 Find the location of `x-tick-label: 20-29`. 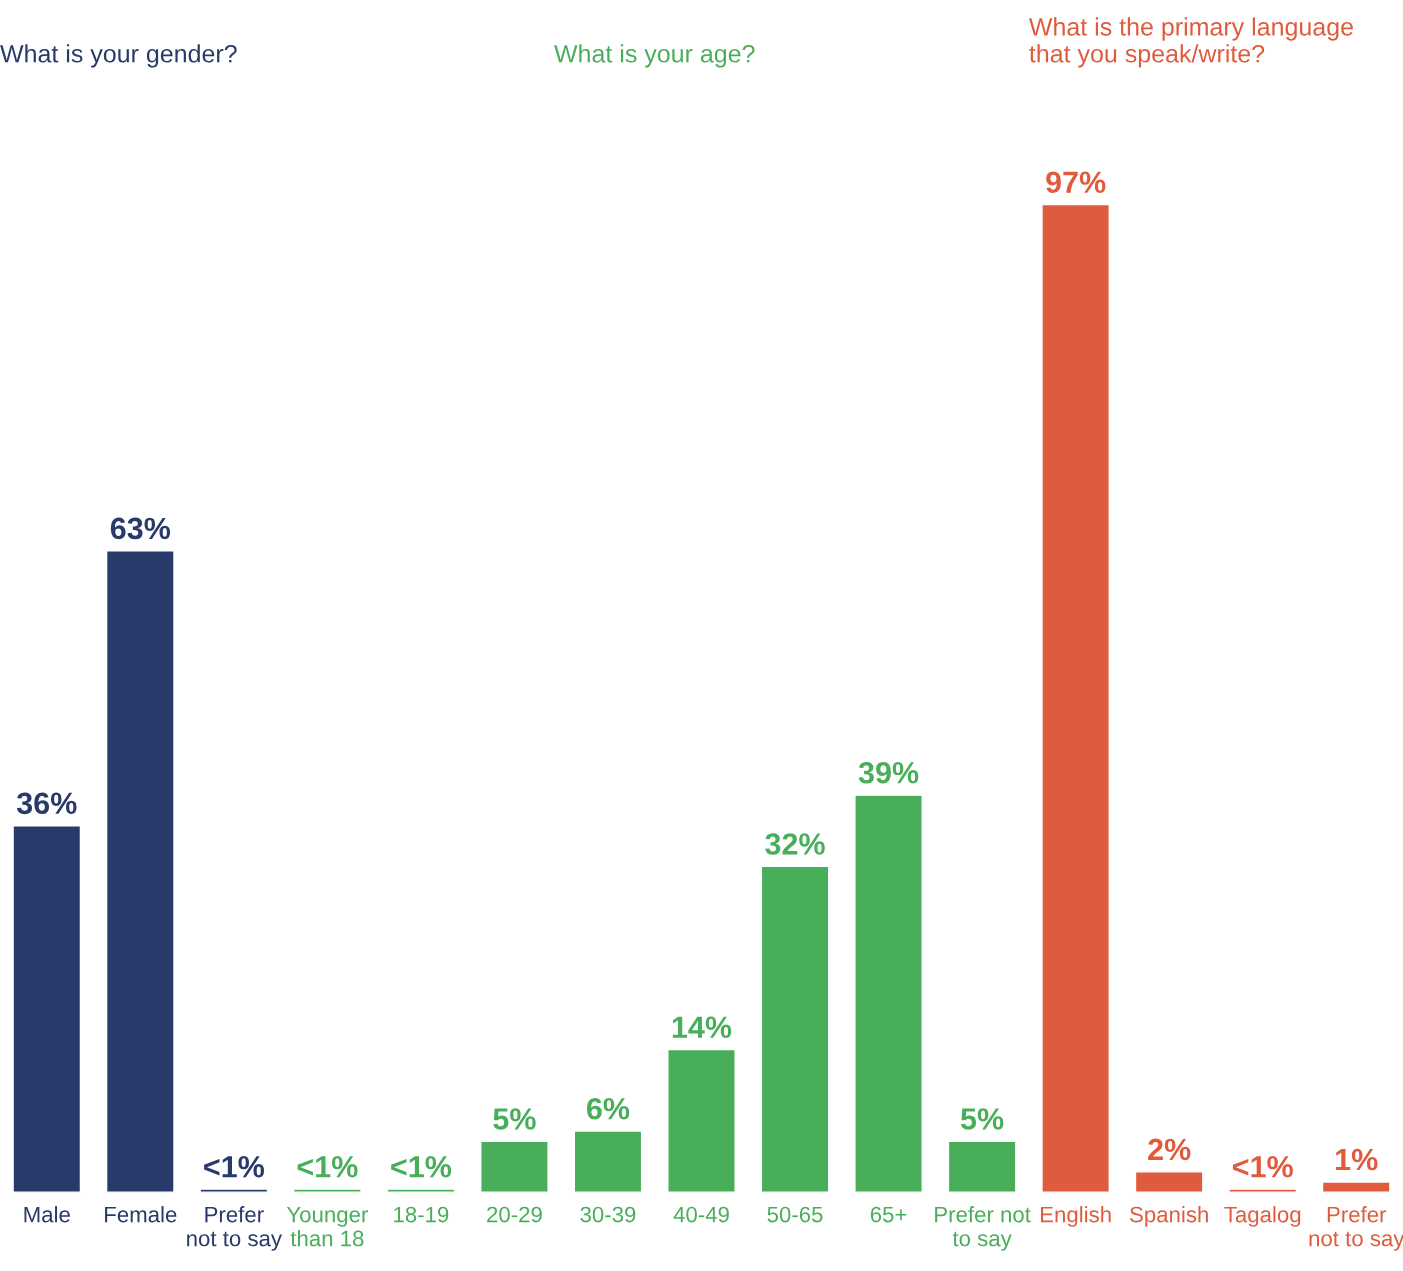

x-tick-label: 20-29 is located at coordinates (514, 1214).